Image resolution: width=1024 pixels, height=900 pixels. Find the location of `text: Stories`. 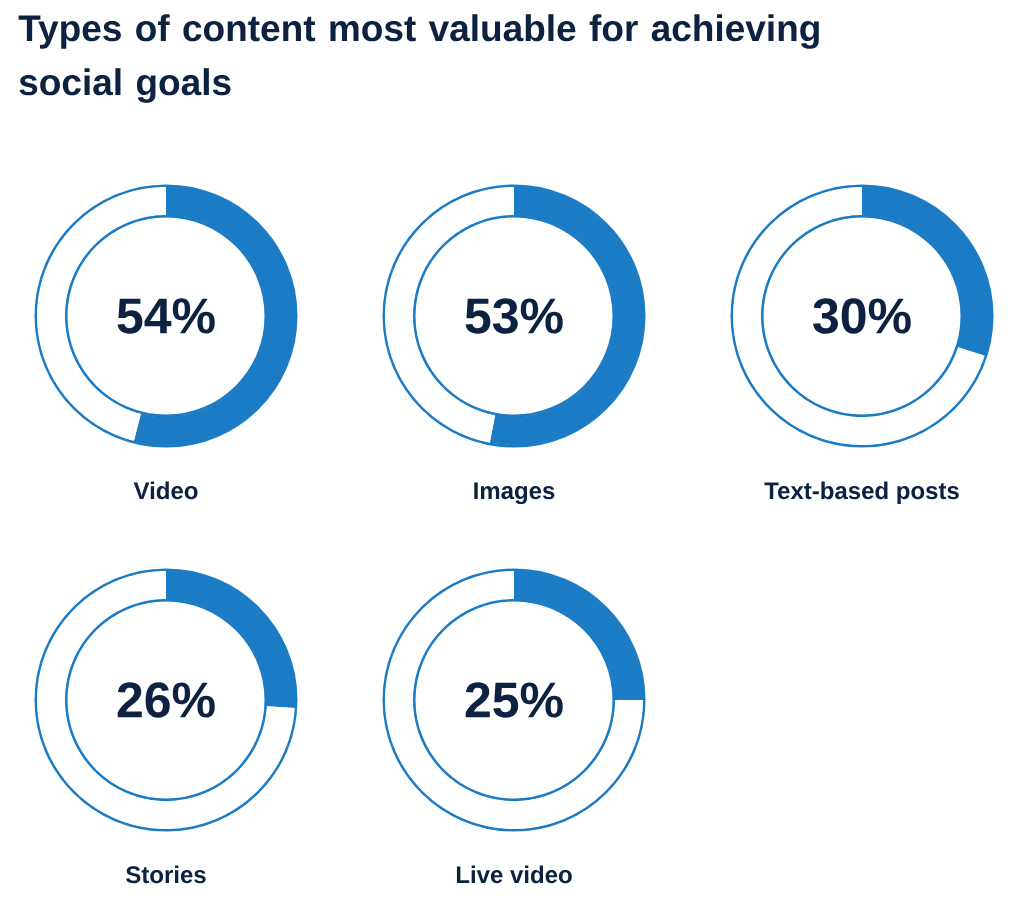

text: Stories is located at coordinates (166, 874).